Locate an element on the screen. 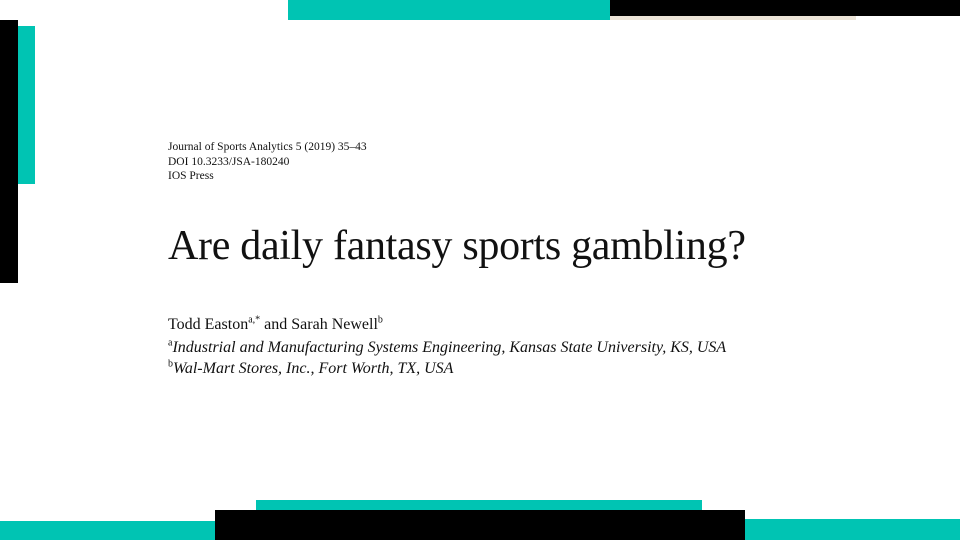  top-beige-strip is located at coordinates (733, 18).